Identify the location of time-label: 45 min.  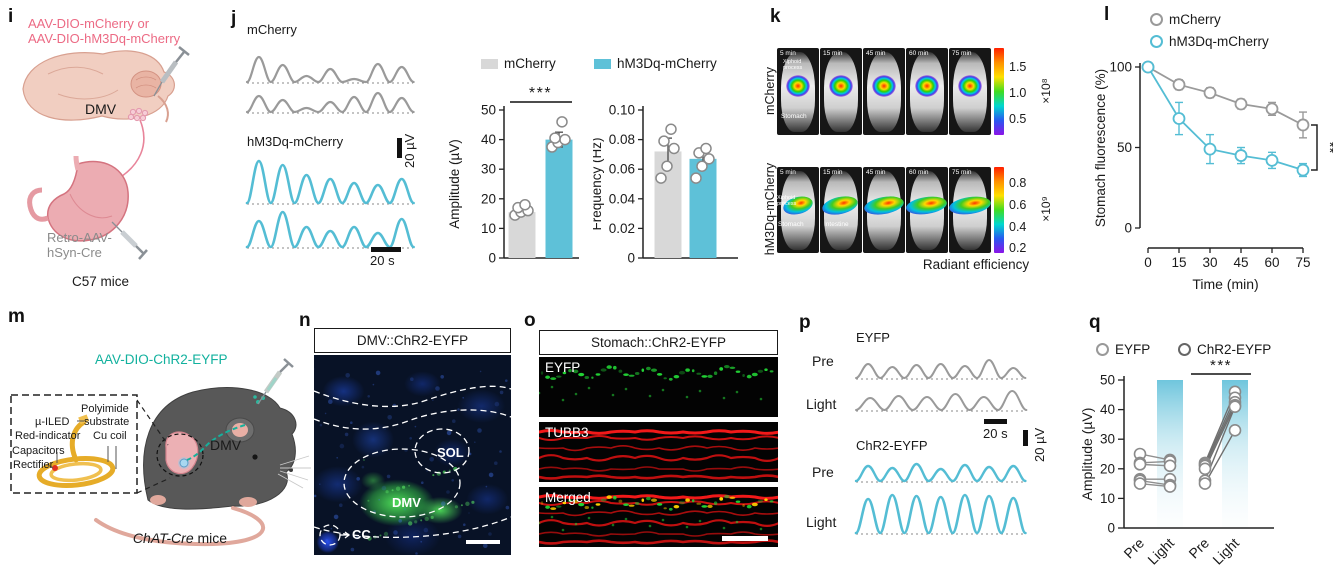
(876, 53).